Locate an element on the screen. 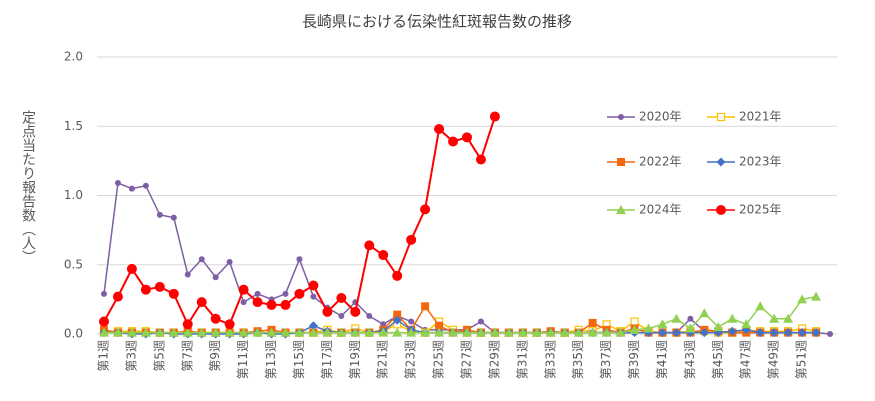  x-tick-label: 第45週 is located at coordinates (718, 359).